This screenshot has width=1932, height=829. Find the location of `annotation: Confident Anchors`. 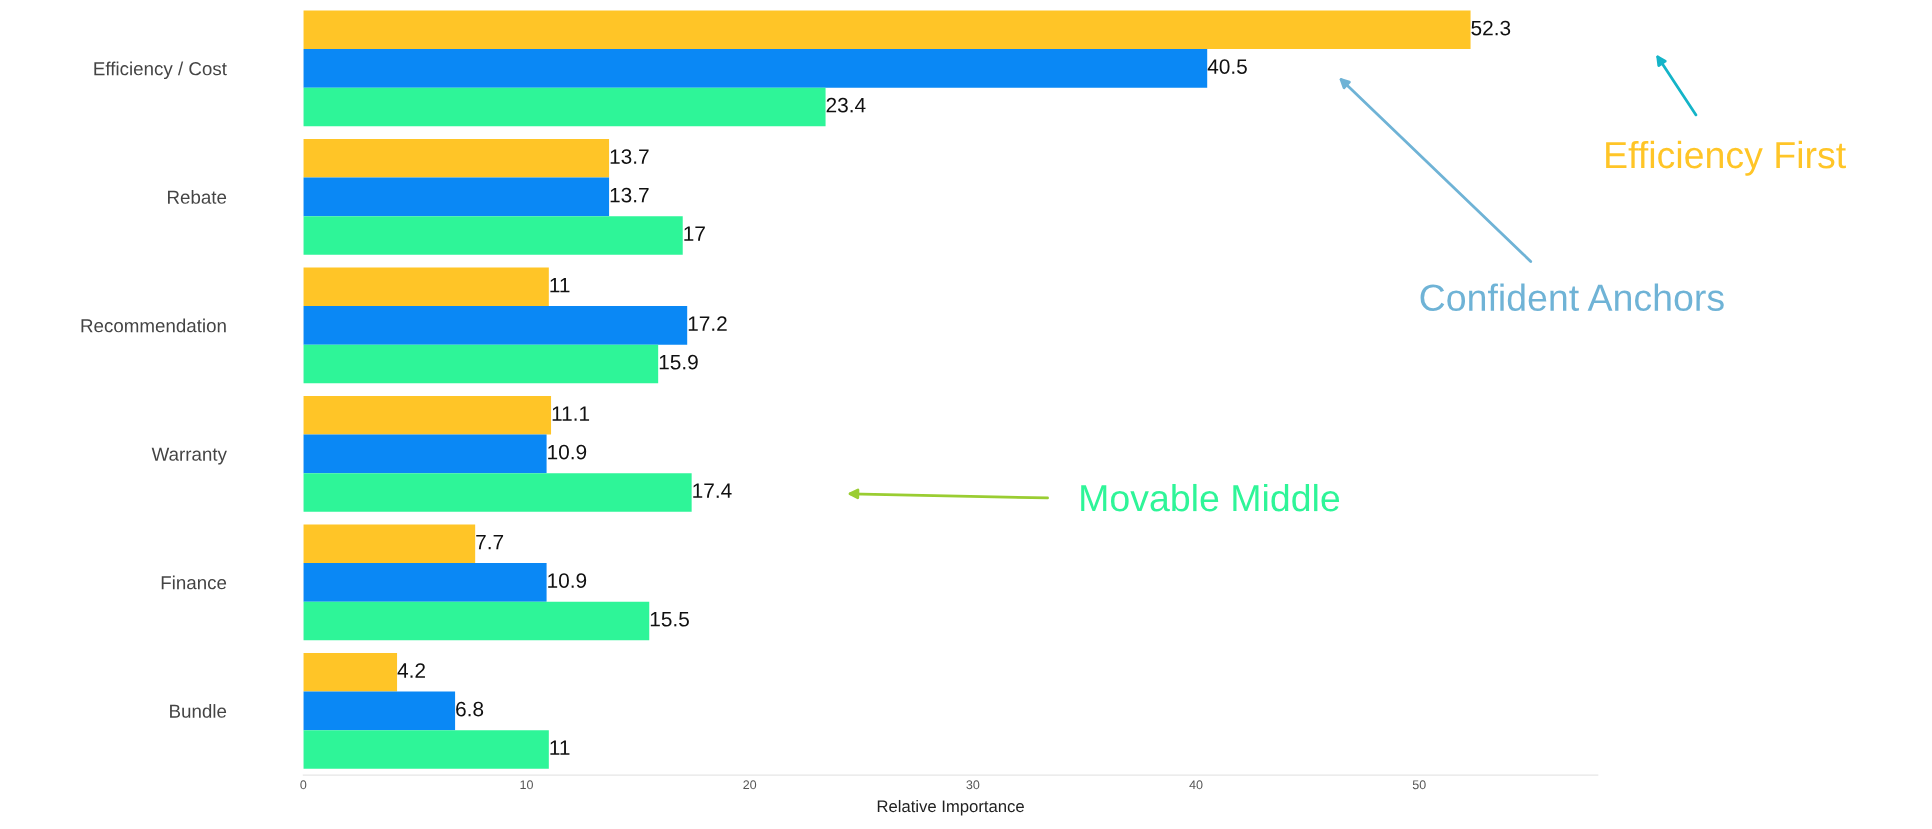

annotation: Confident Anchors is located at coordinates (1572, 297).